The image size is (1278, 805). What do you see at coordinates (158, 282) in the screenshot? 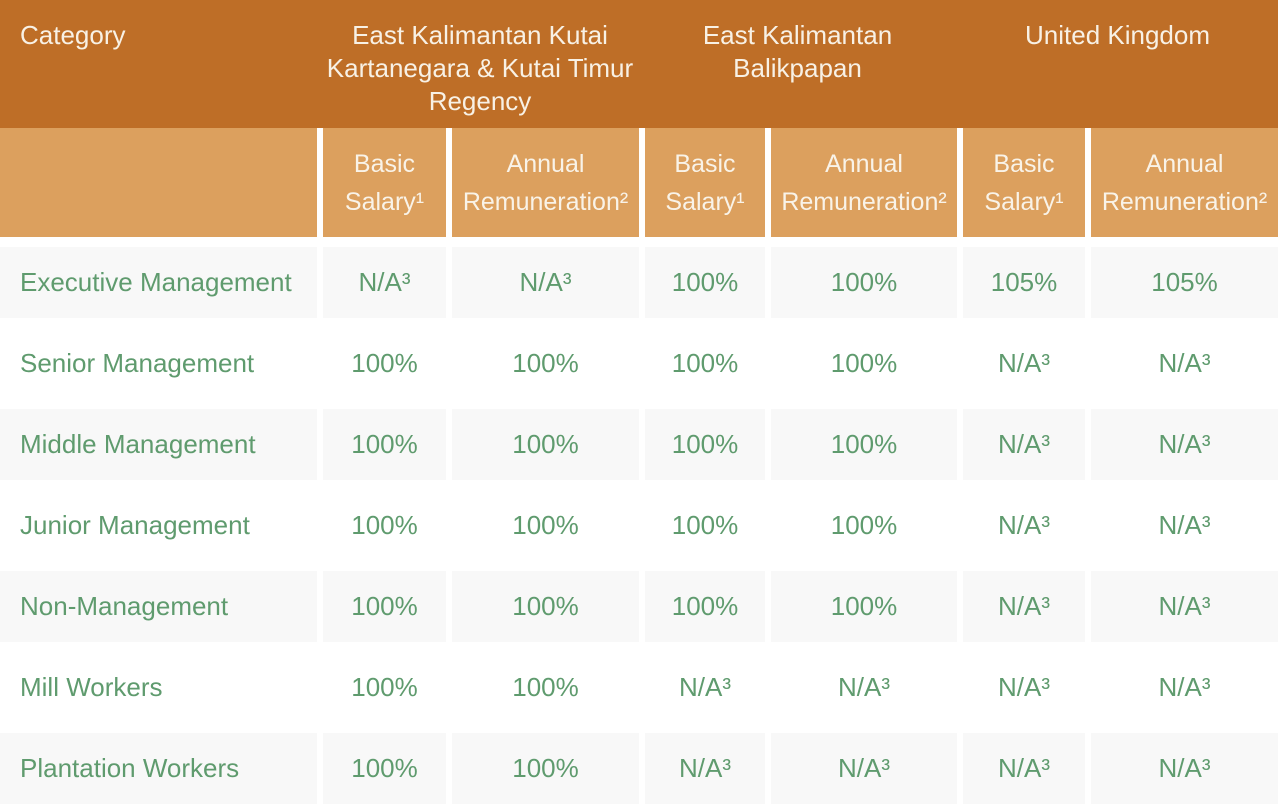
I see `category-cell: Executive Management` at bounding box center [158, 282].